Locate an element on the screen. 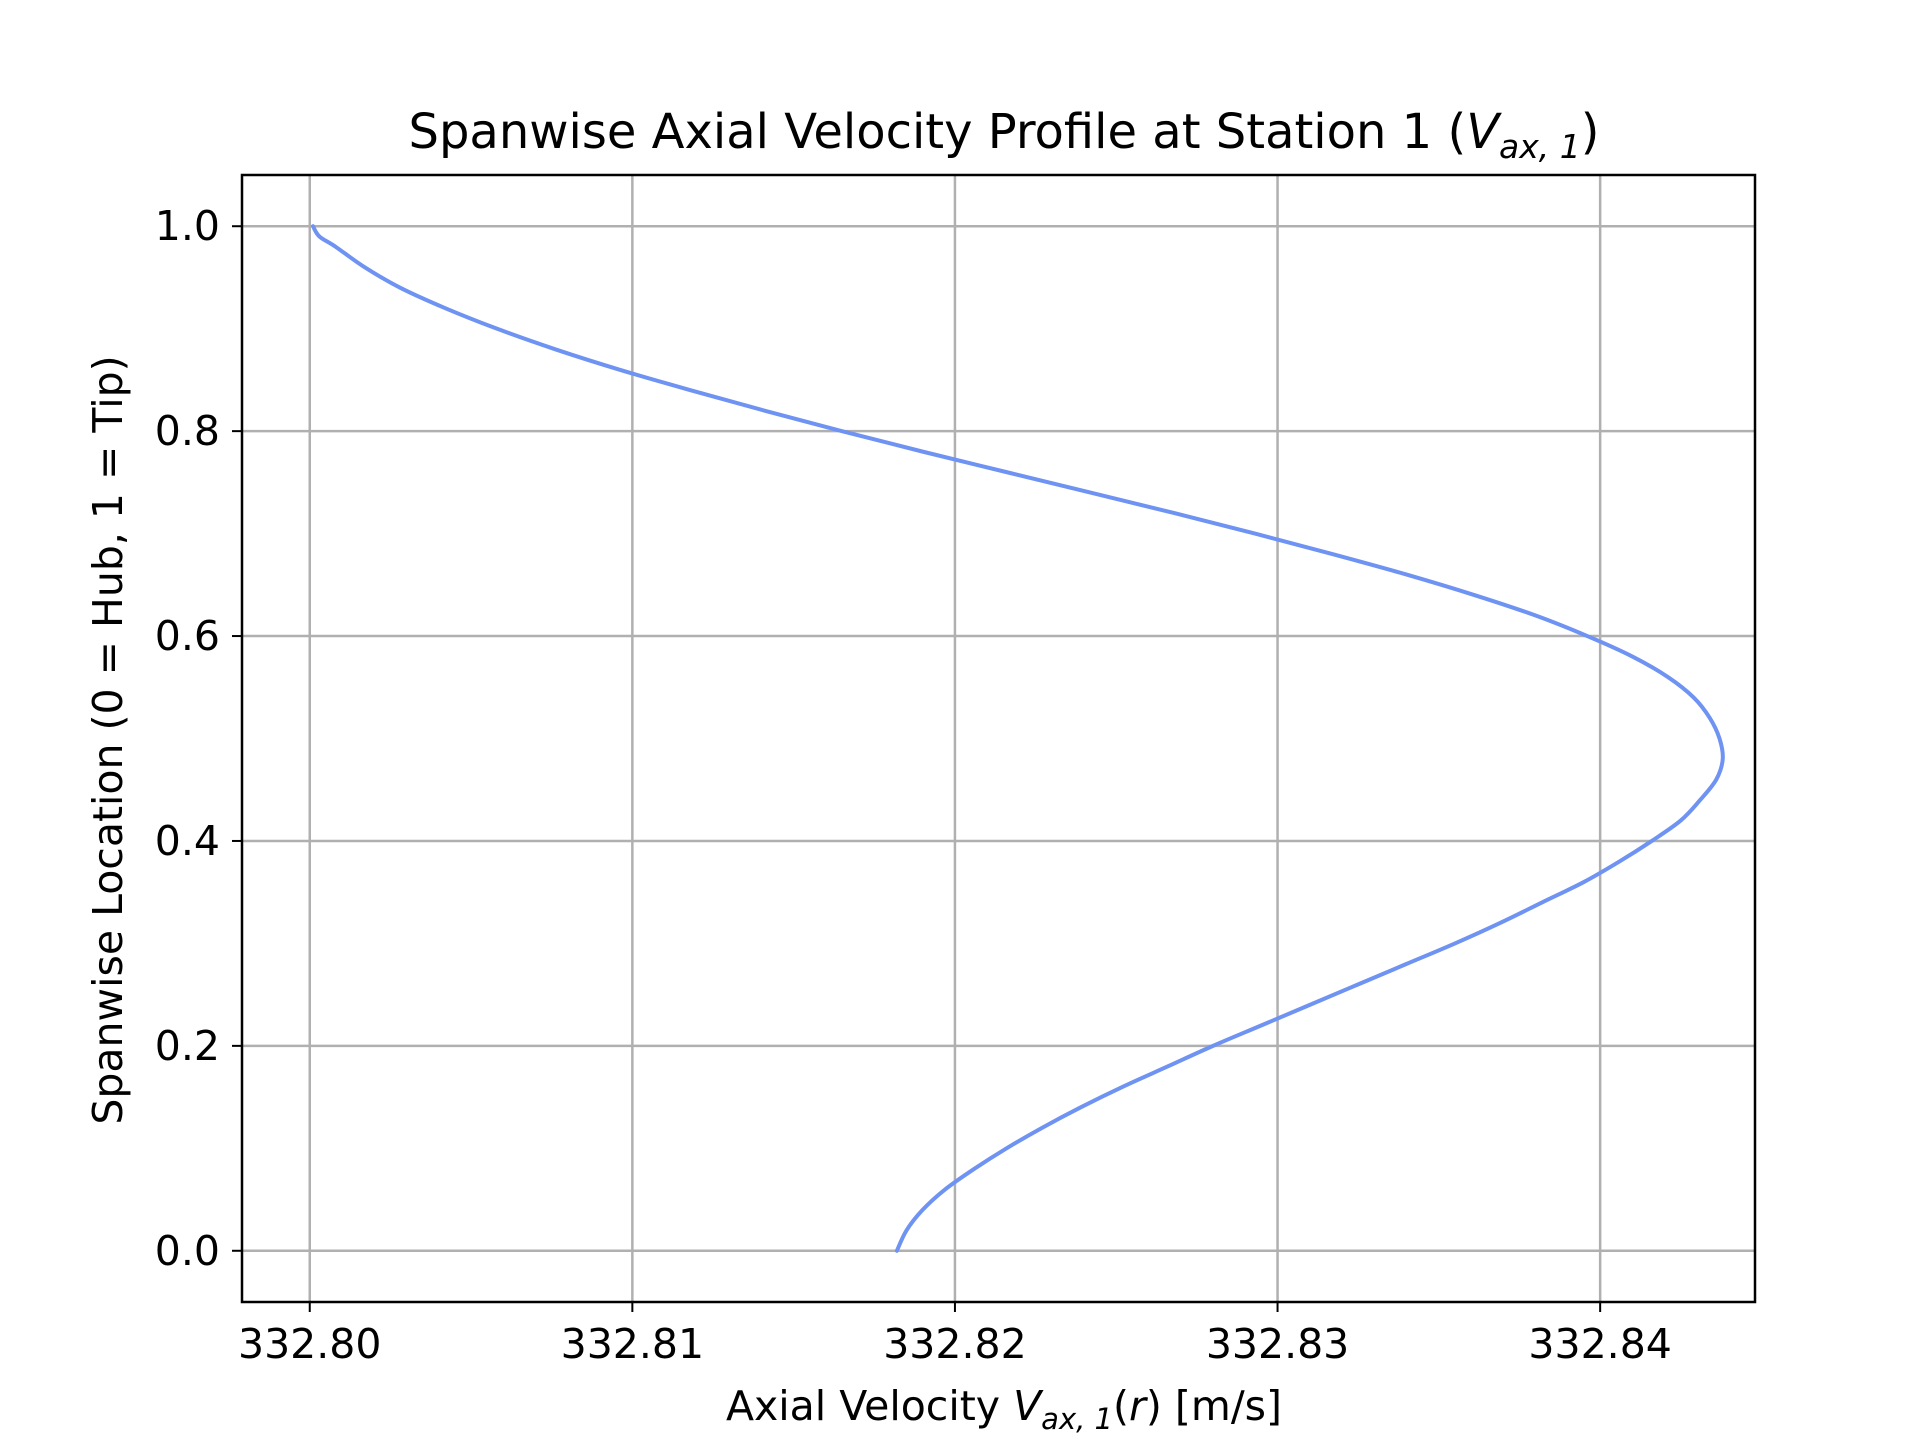 The width and height of the screenshot is (1920, 1440). y-tick-label: 1.0 is located at coordinates (187, 226).